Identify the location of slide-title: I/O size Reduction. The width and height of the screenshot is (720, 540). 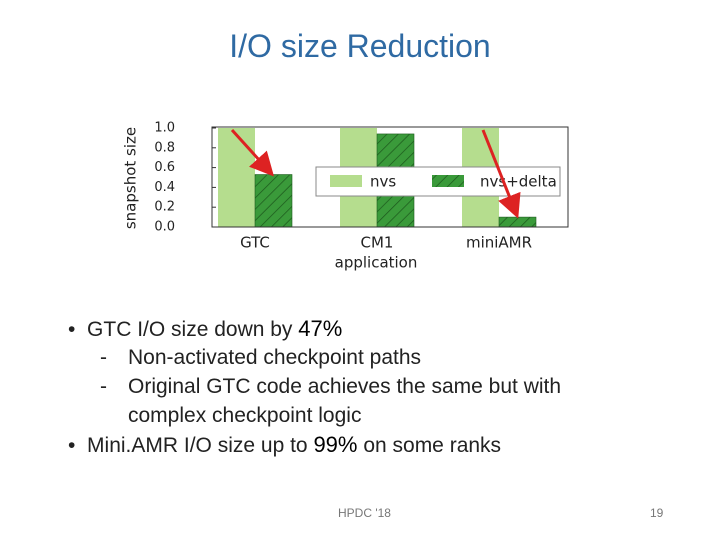
(360, 46).